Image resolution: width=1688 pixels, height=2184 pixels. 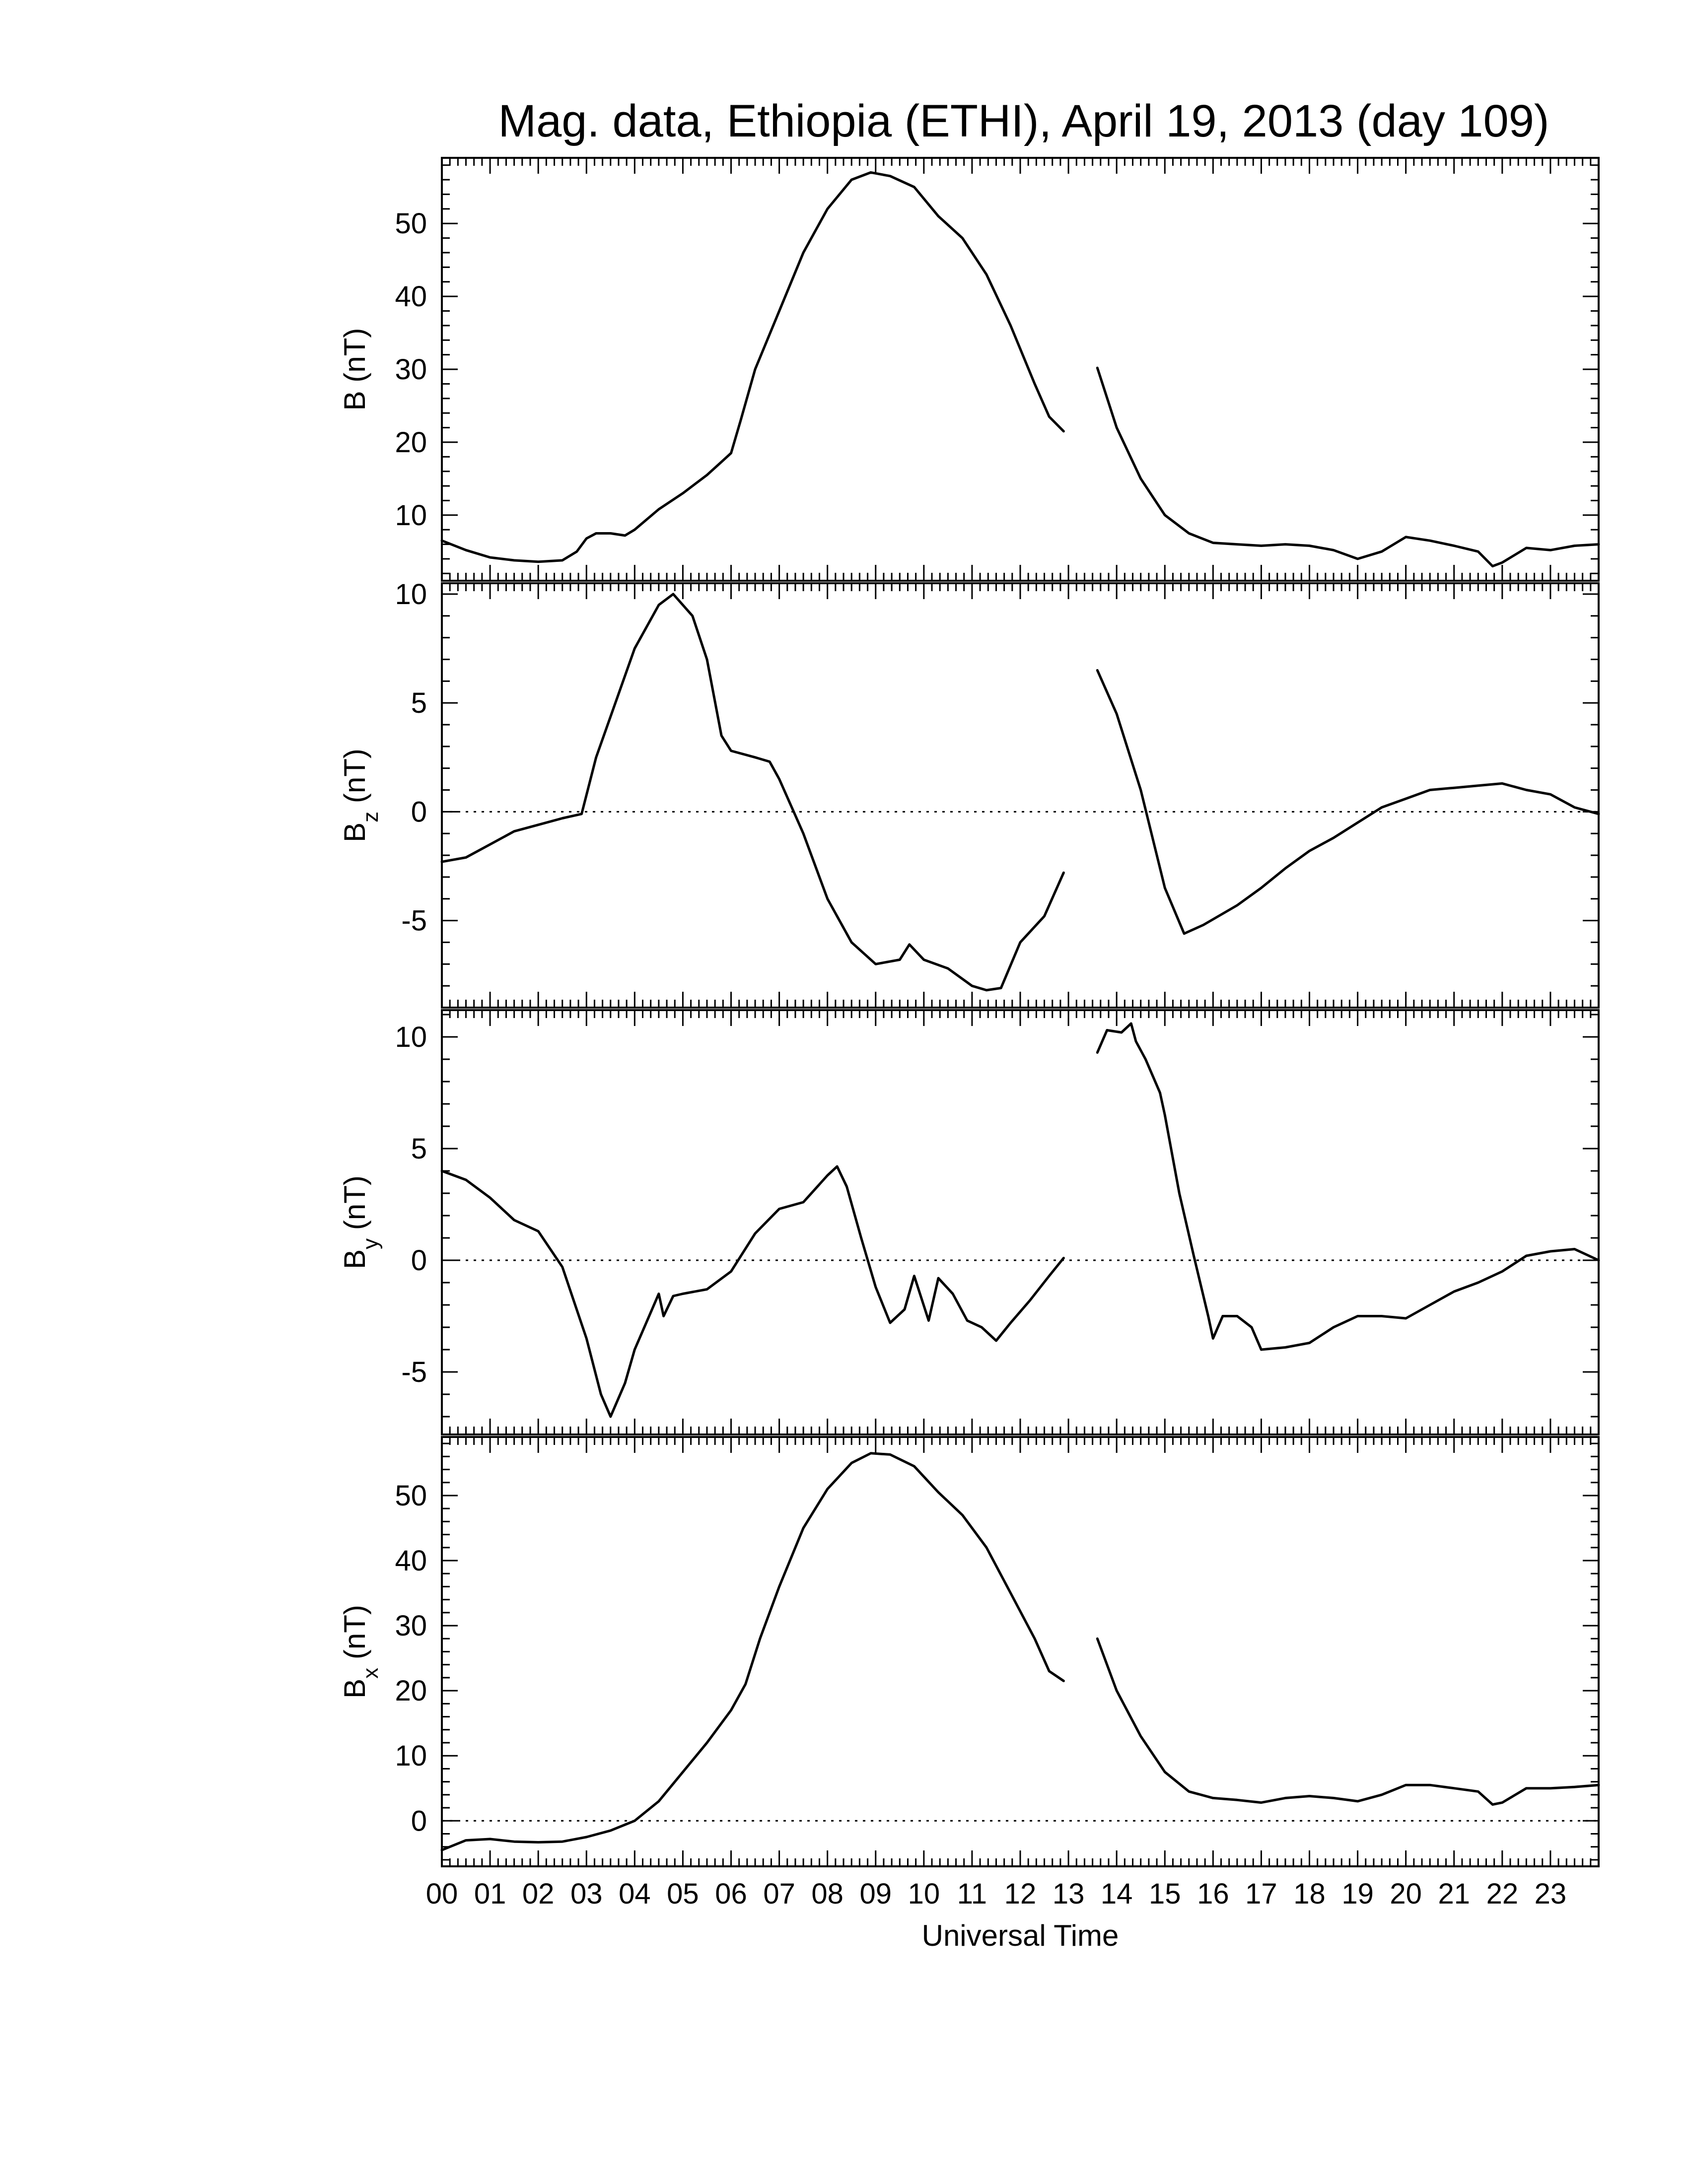 What do you see at coordinates (370, 817) in the screenshot?
I see `y-axis-label-subscript: z` at bounding box center [370, 817].